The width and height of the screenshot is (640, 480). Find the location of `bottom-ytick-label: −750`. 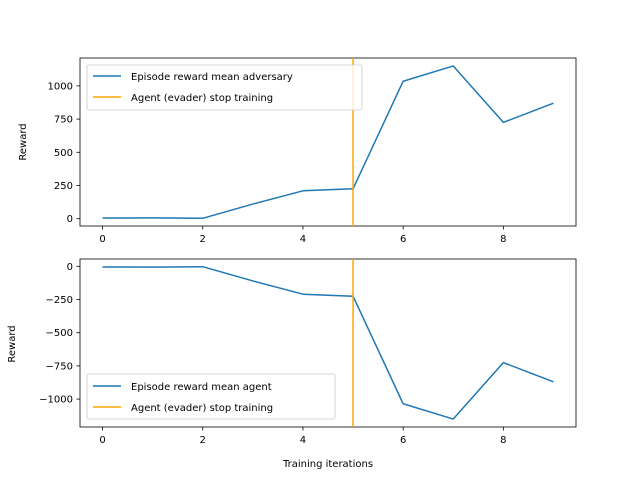

bottom-ytick-label: −750 is located at coordinates (59, 366).